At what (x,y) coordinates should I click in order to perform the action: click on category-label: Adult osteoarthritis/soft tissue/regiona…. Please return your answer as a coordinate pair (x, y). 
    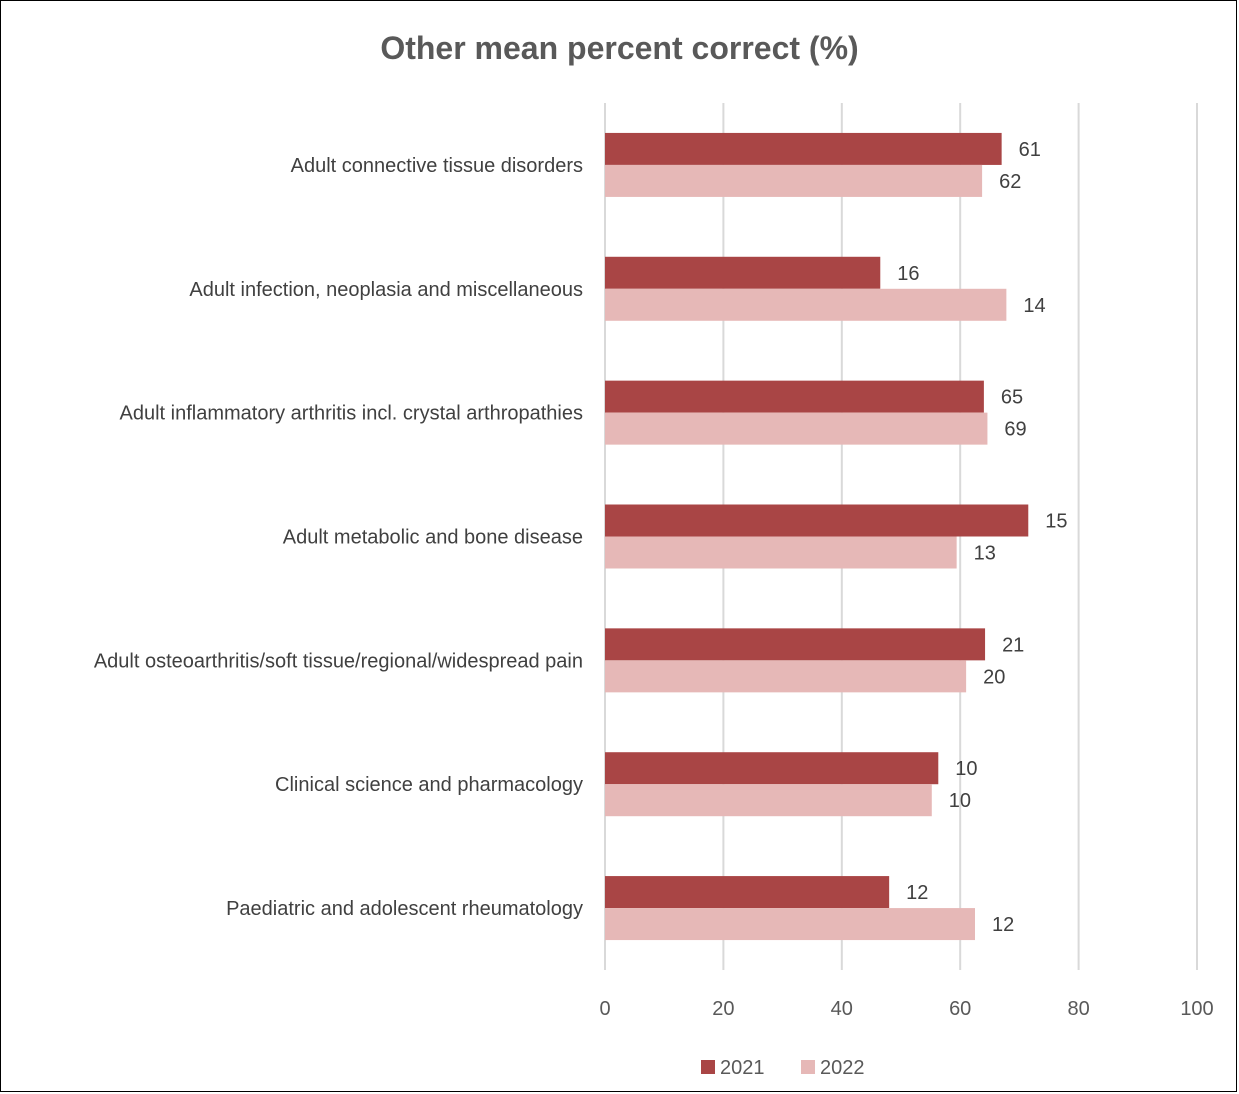
    Looking at the image, I should click on (338, 661).